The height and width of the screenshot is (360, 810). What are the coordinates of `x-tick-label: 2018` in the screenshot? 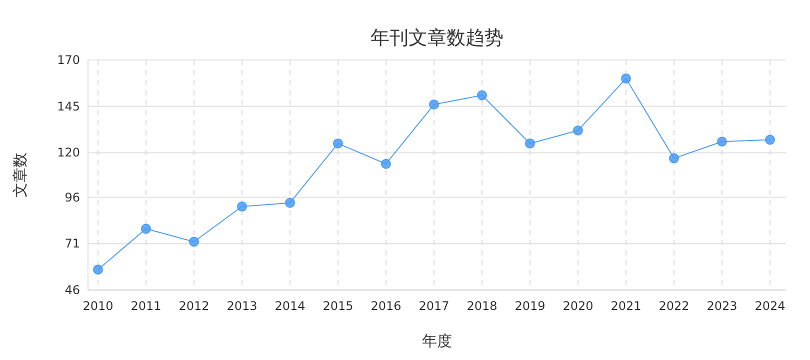 It's located at (482, 306).